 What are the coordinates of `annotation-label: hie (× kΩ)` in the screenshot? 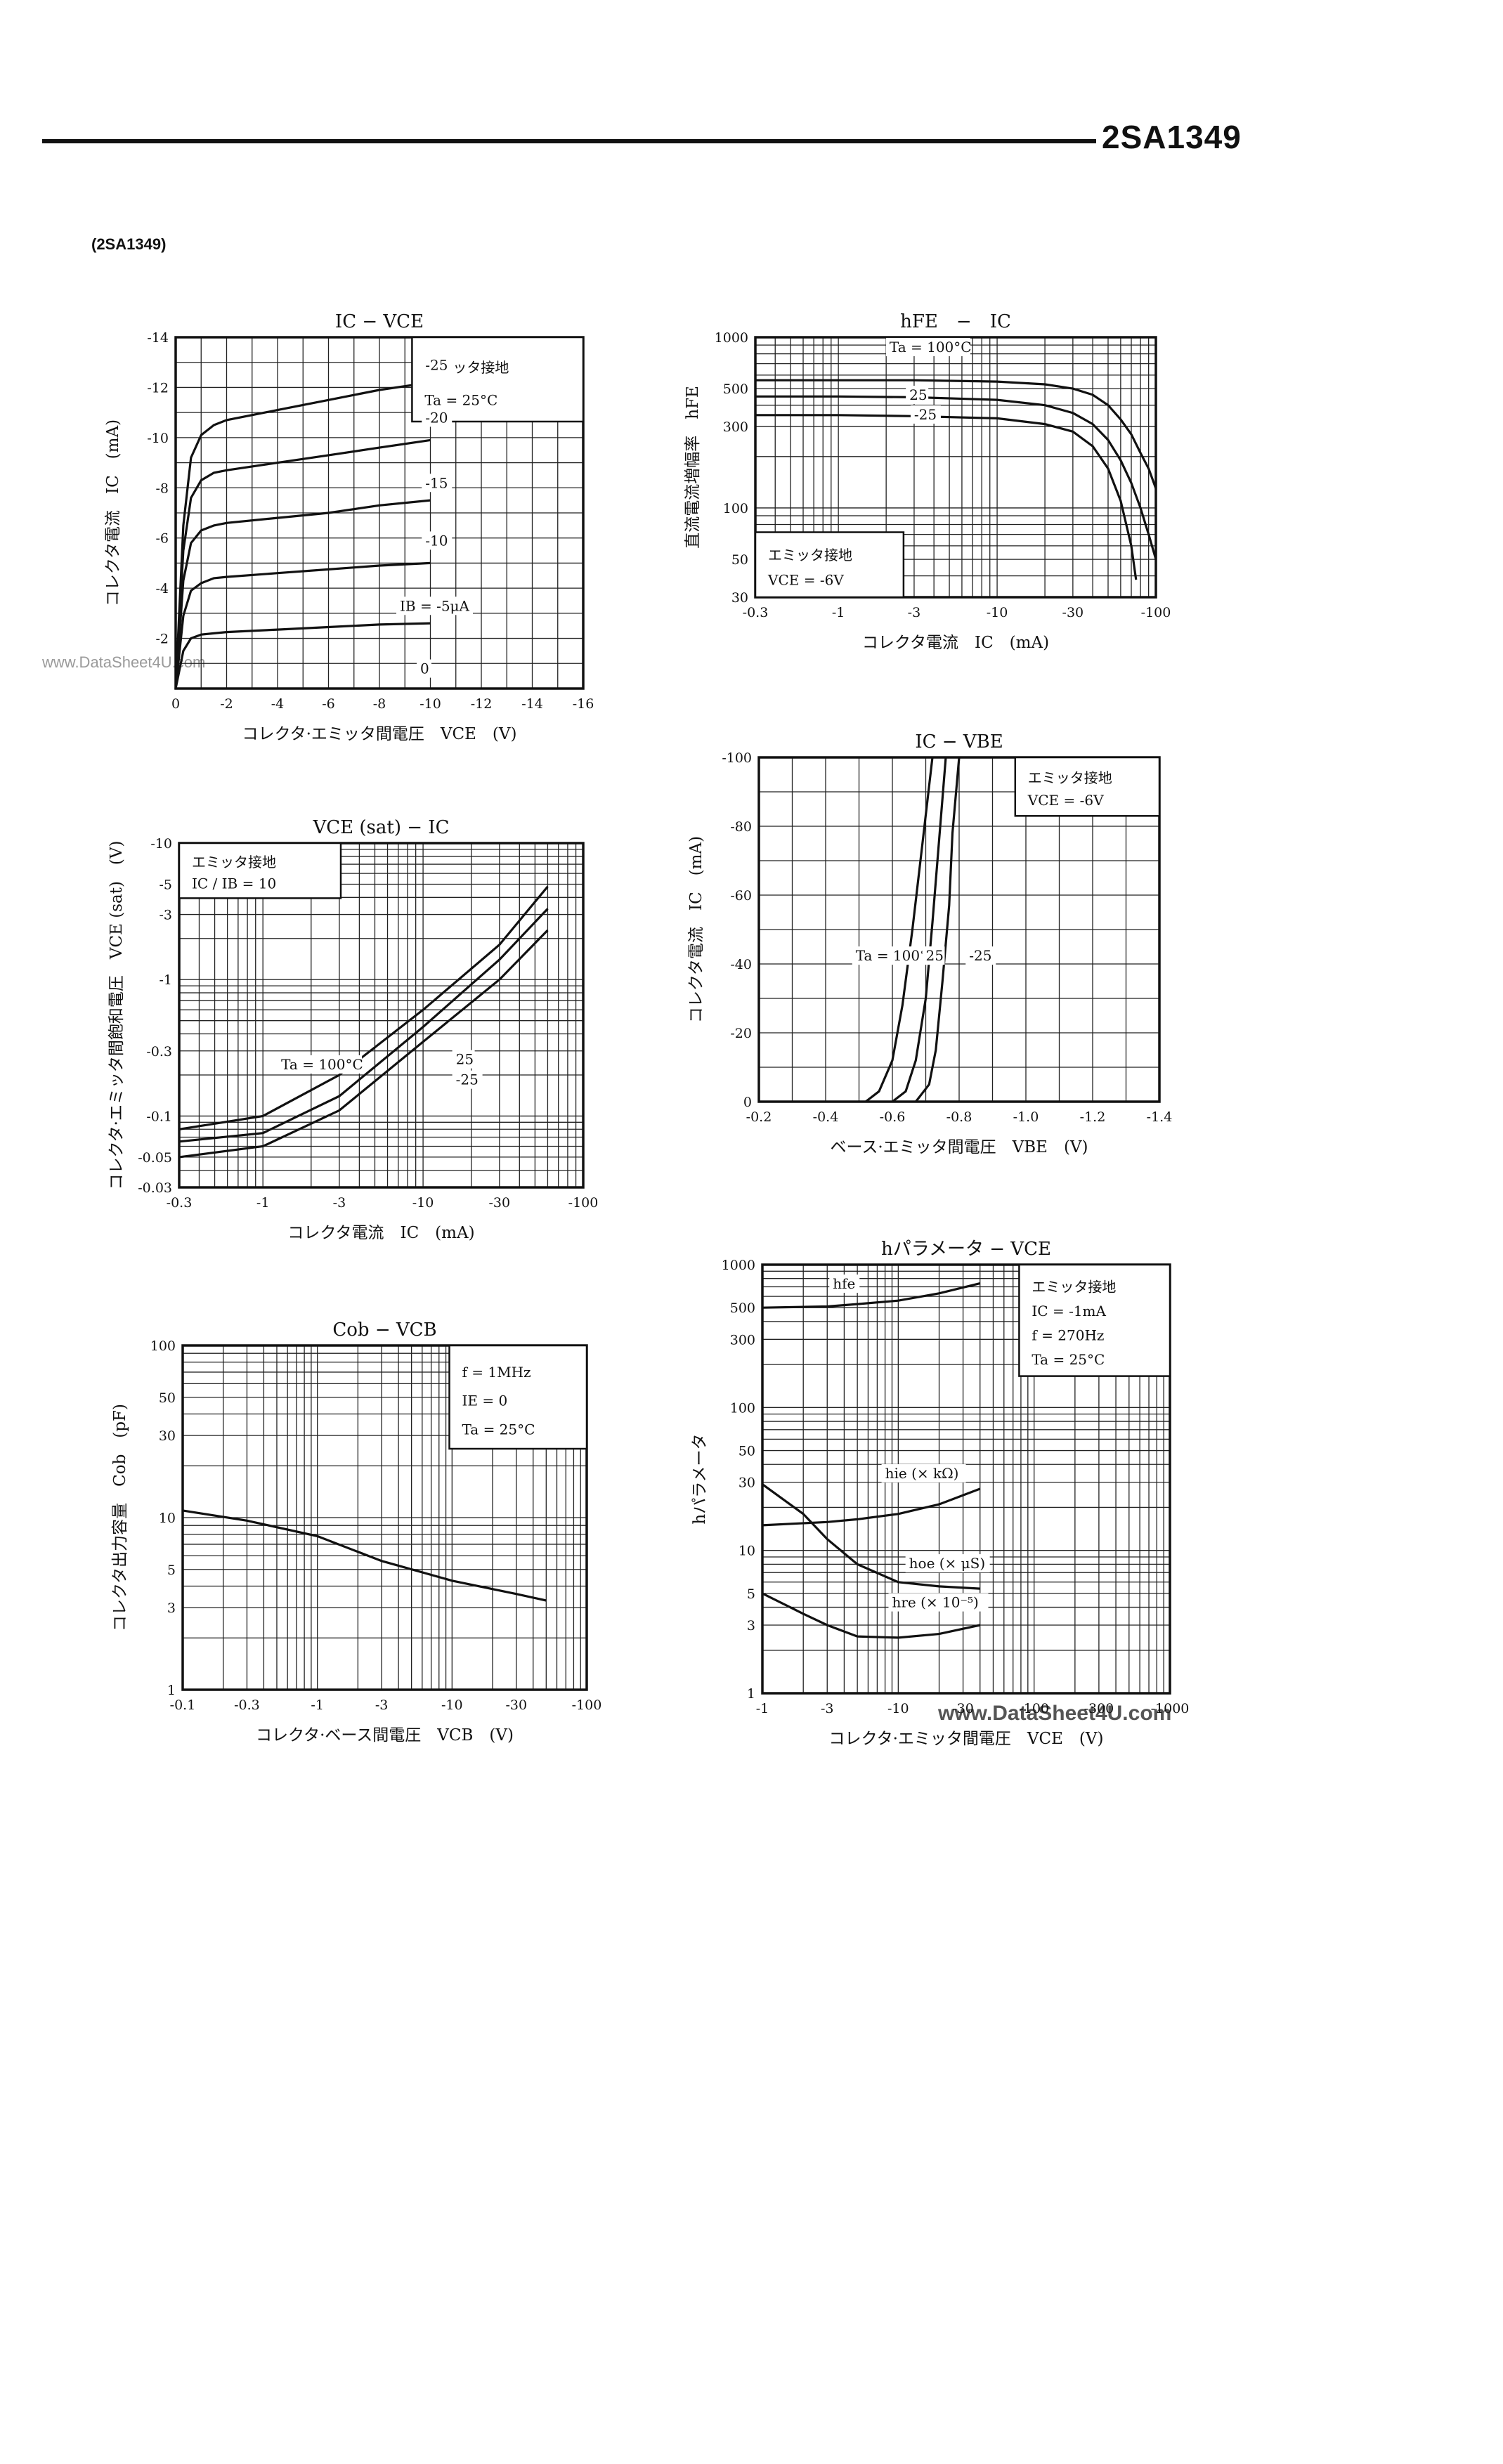 It's located at (922, 1474).